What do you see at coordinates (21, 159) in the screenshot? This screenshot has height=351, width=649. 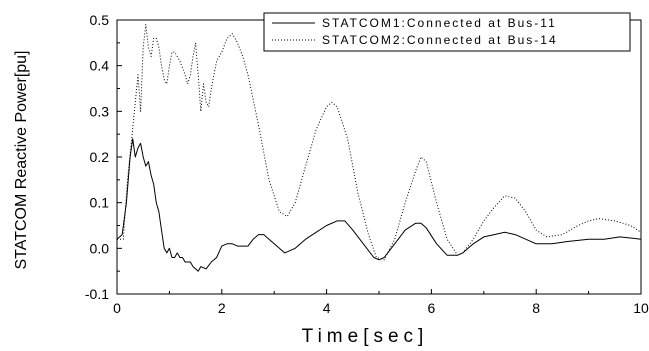 I see `y-axis-title: STATCOM Reactive Power[pu]` at bounding box center [21, 159].